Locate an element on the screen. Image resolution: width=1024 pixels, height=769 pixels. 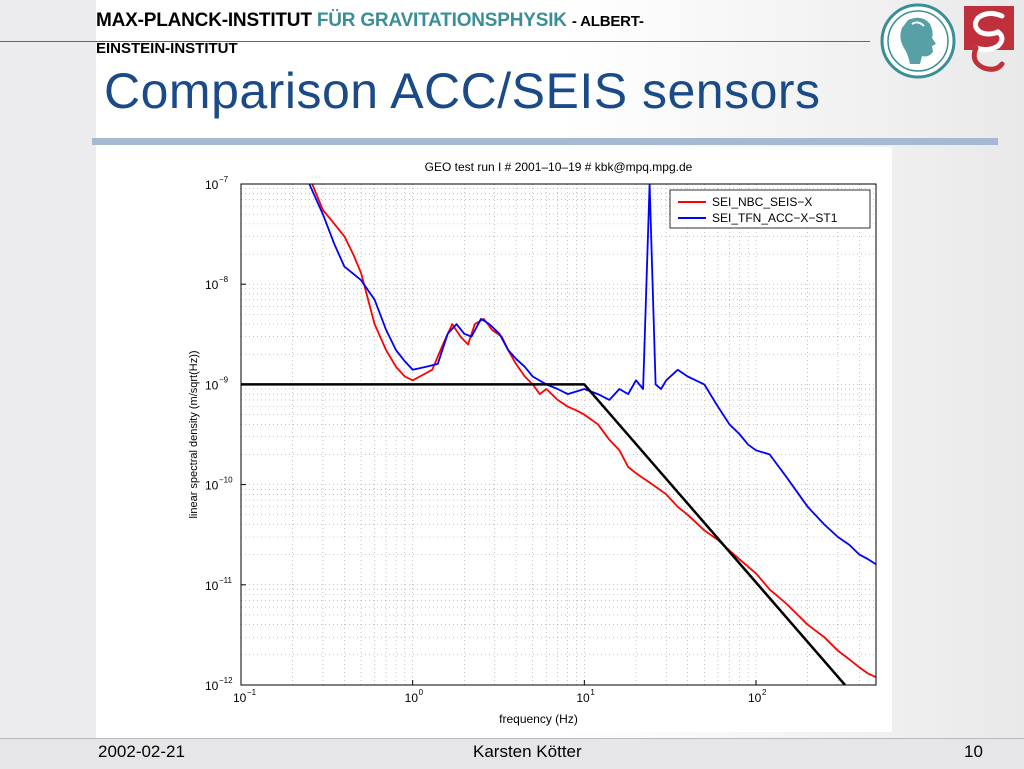
footer-page-number: 10 is located at coordinates (973, 751).